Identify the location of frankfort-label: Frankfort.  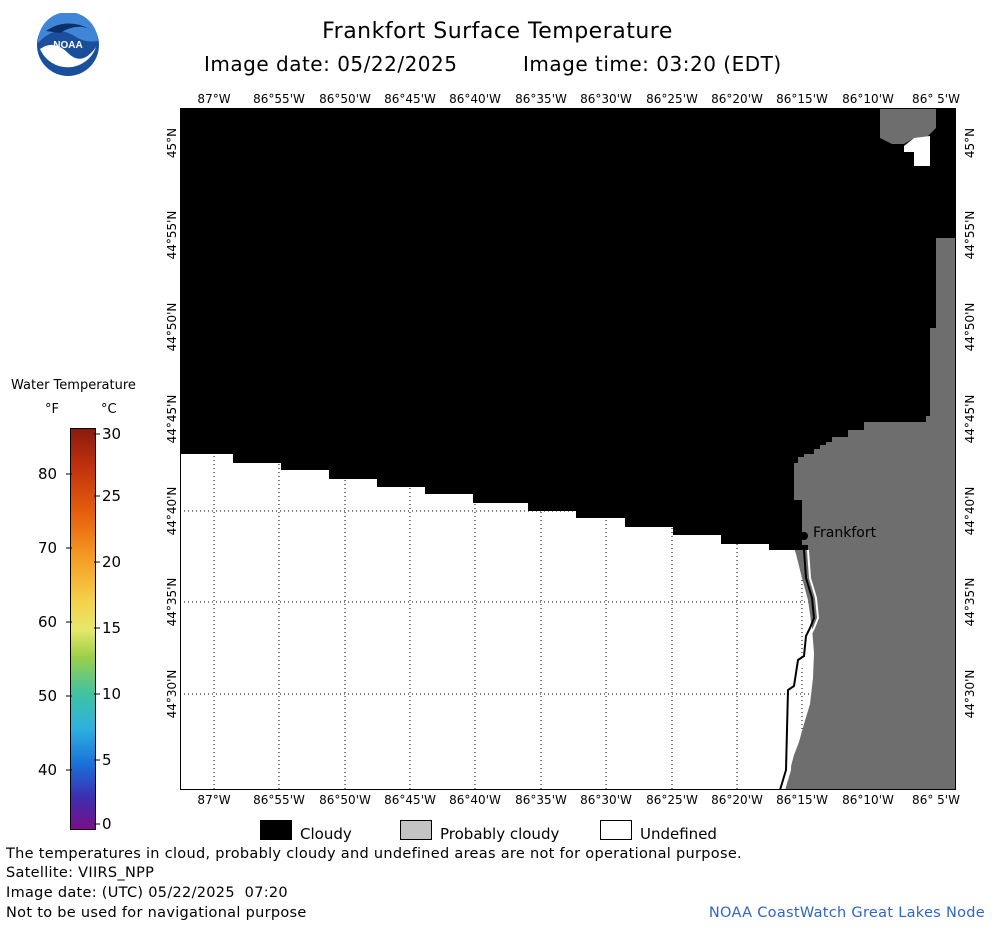
(845, 533).